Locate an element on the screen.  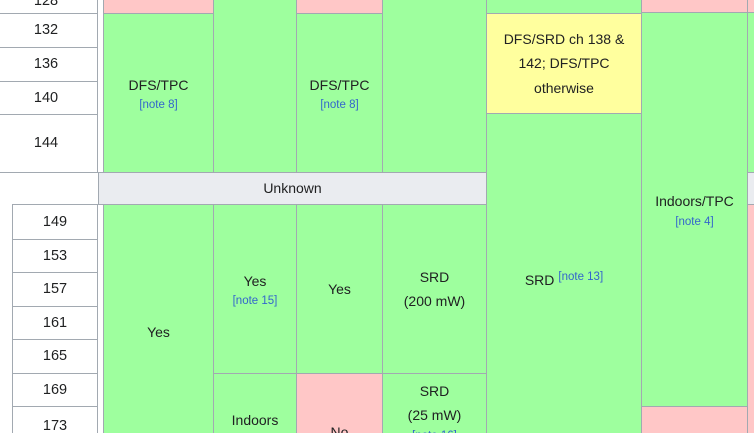
channel-cell-157: 157 is located at coordinates (55, 289).